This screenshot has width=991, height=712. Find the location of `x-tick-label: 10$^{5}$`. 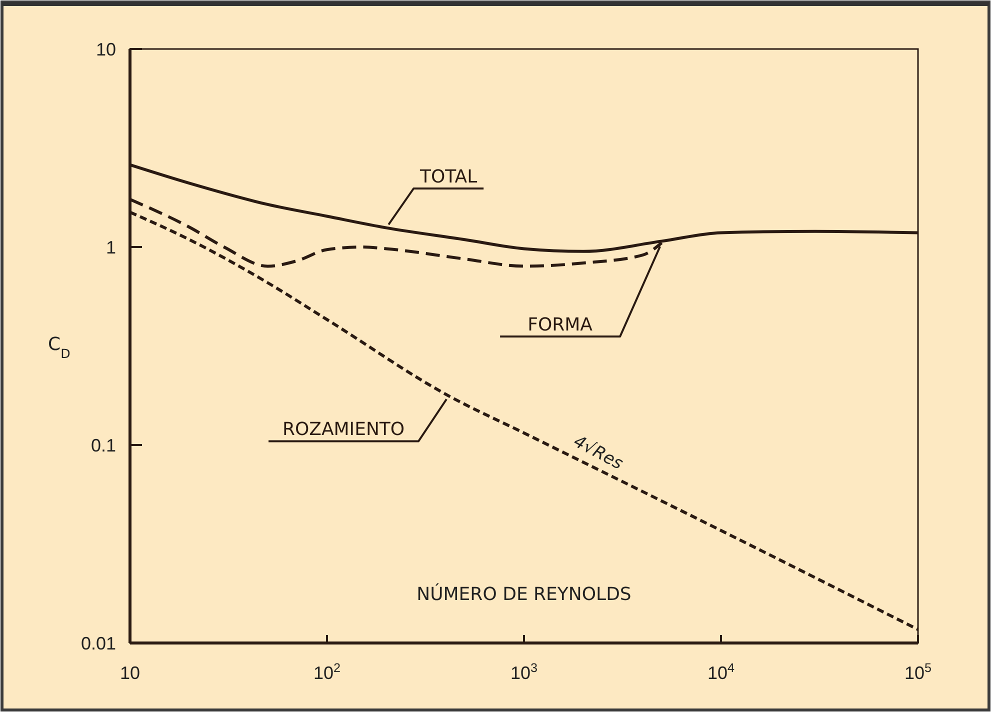

x-tick-label: 10$^{5}$ is located at coordinates (918, 672).